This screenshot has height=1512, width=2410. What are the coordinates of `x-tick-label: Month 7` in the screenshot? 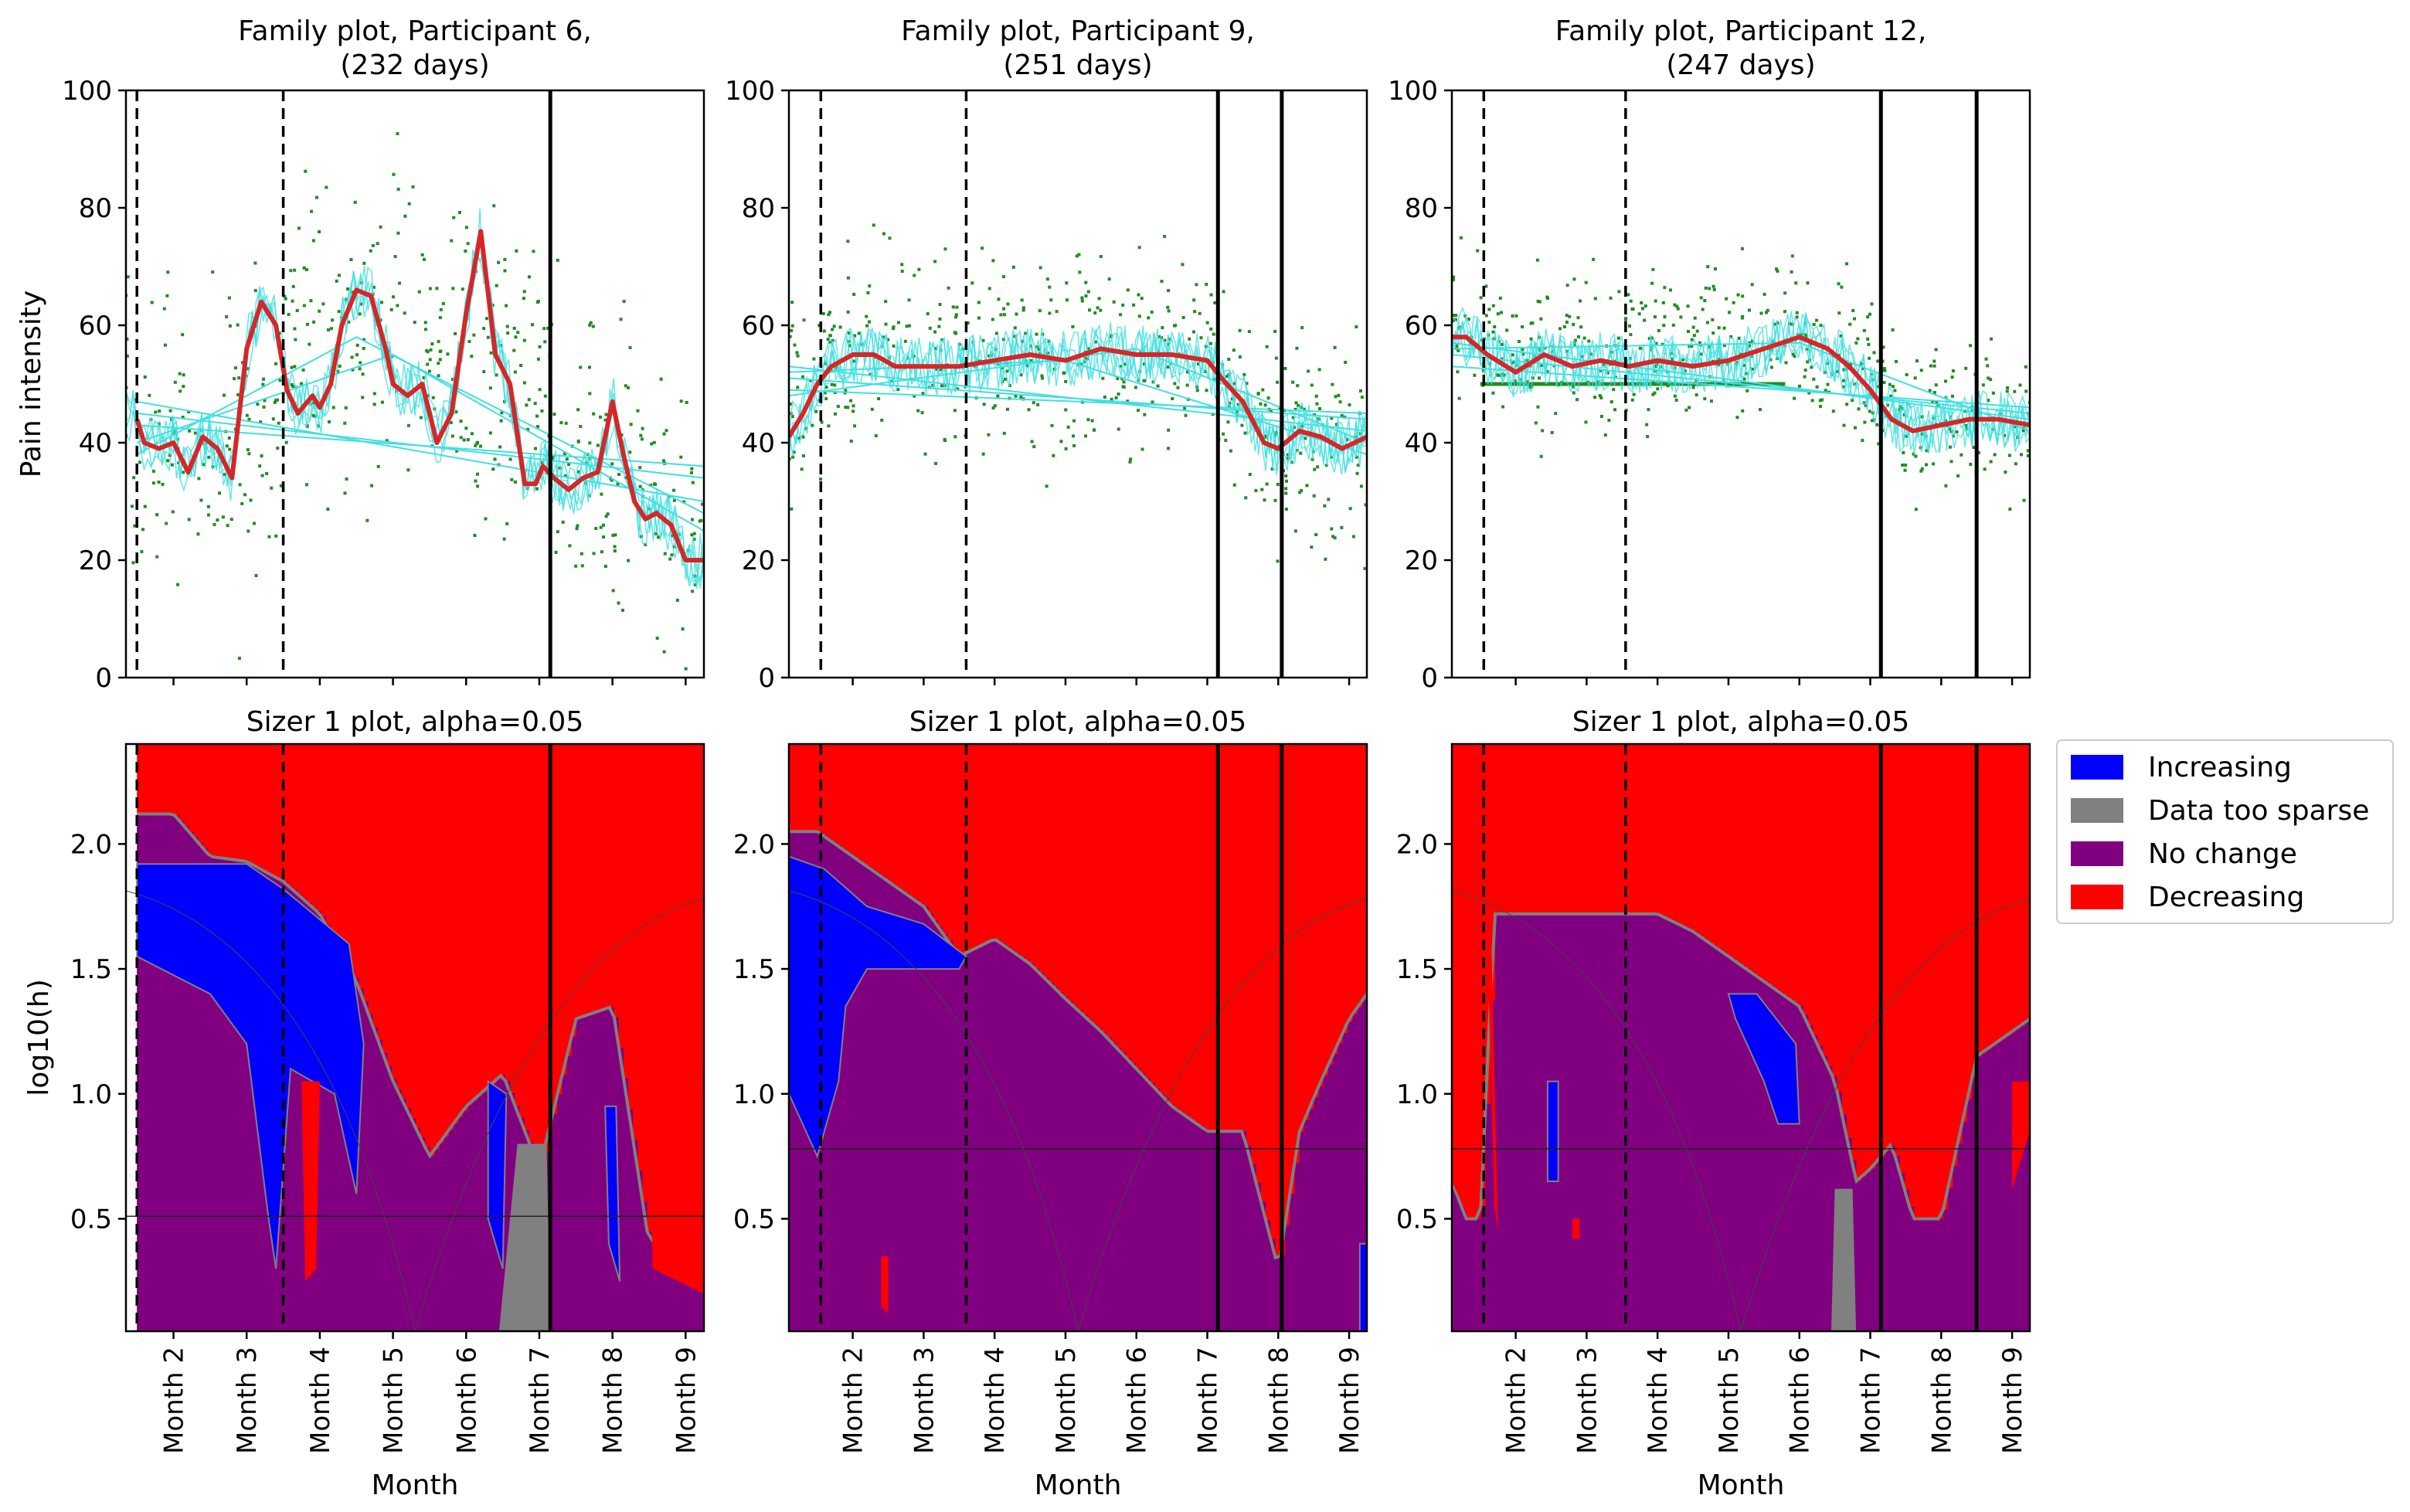 It's located at (540, 1400).